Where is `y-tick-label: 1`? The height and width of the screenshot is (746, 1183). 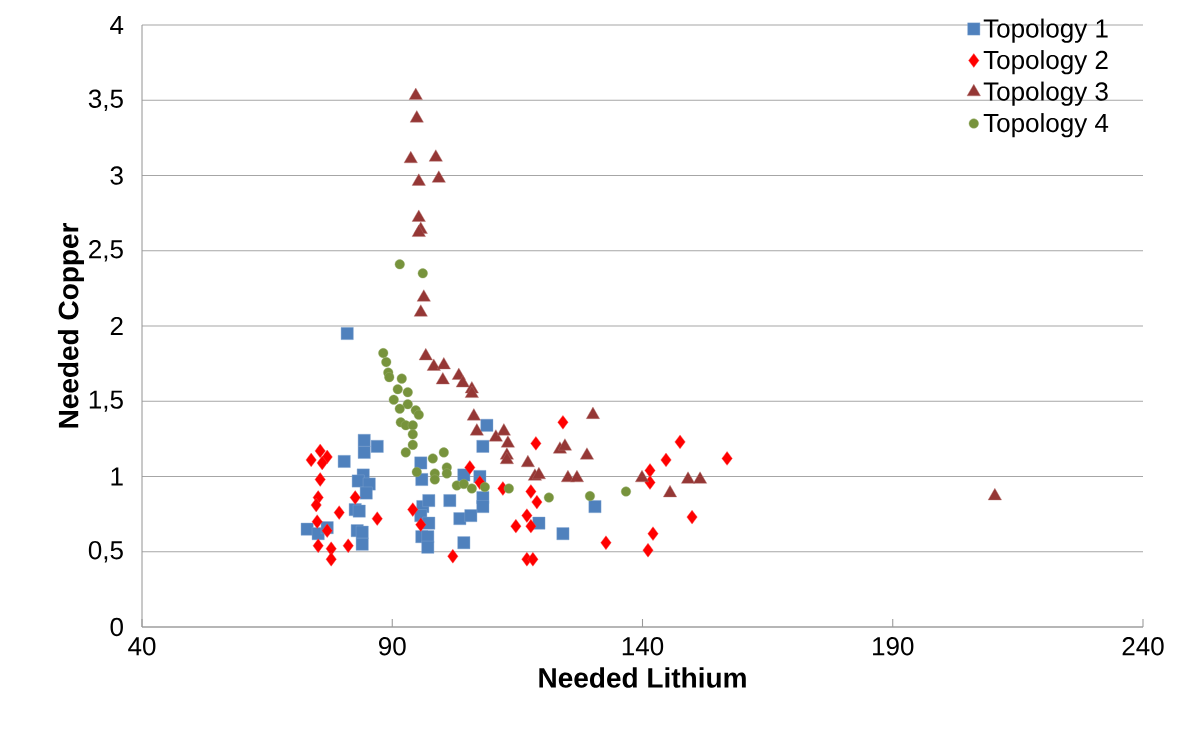 y-tick-label: 1 is located at coordinates (117, 476).